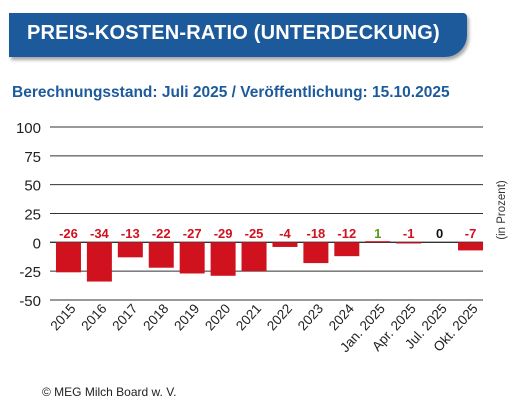 This screenshot has height=417, width=532. What do you see at coordinates (223, 233) in the screenshot?
I see `data-label: -29` at bounding box center [223, 233].